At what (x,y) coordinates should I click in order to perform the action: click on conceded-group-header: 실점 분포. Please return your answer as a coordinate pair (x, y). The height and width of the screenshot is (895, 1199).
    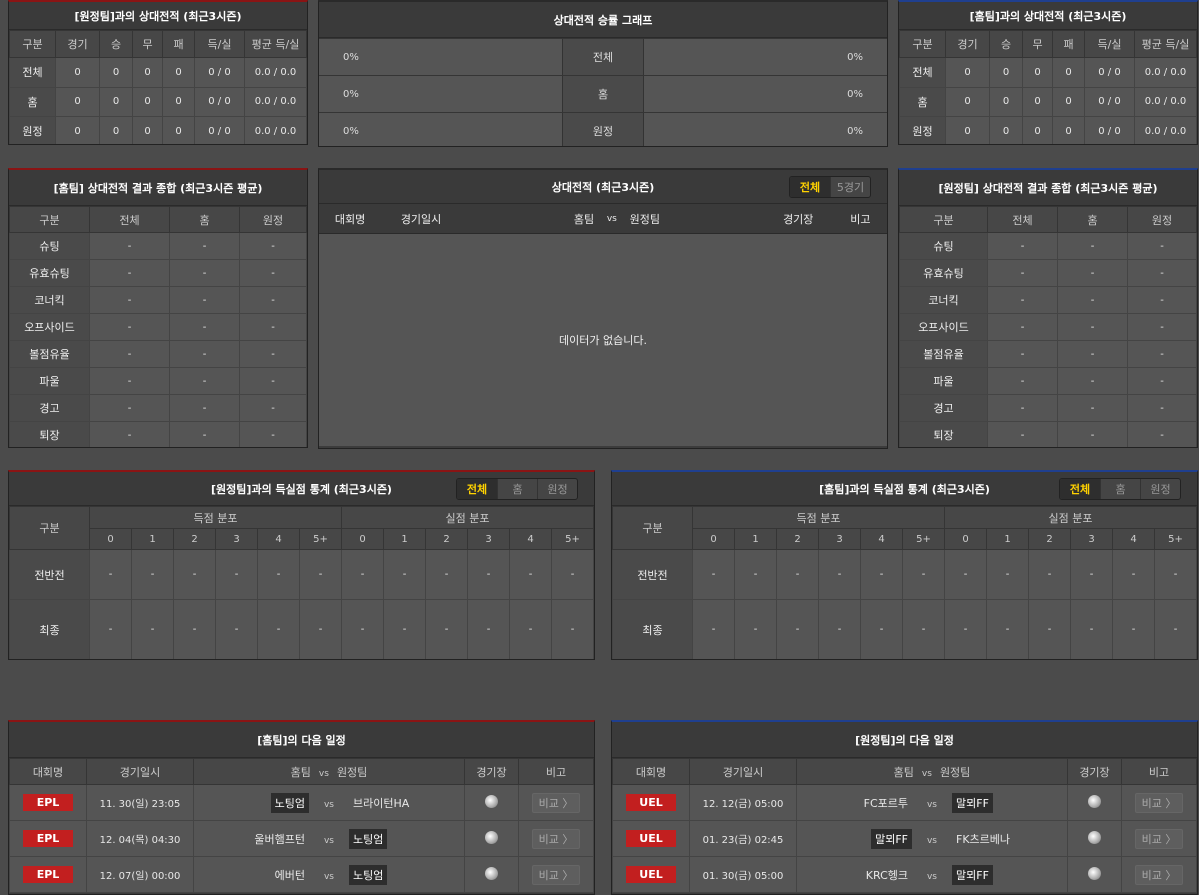
    Looking at the image, I should click on (1070, 517).